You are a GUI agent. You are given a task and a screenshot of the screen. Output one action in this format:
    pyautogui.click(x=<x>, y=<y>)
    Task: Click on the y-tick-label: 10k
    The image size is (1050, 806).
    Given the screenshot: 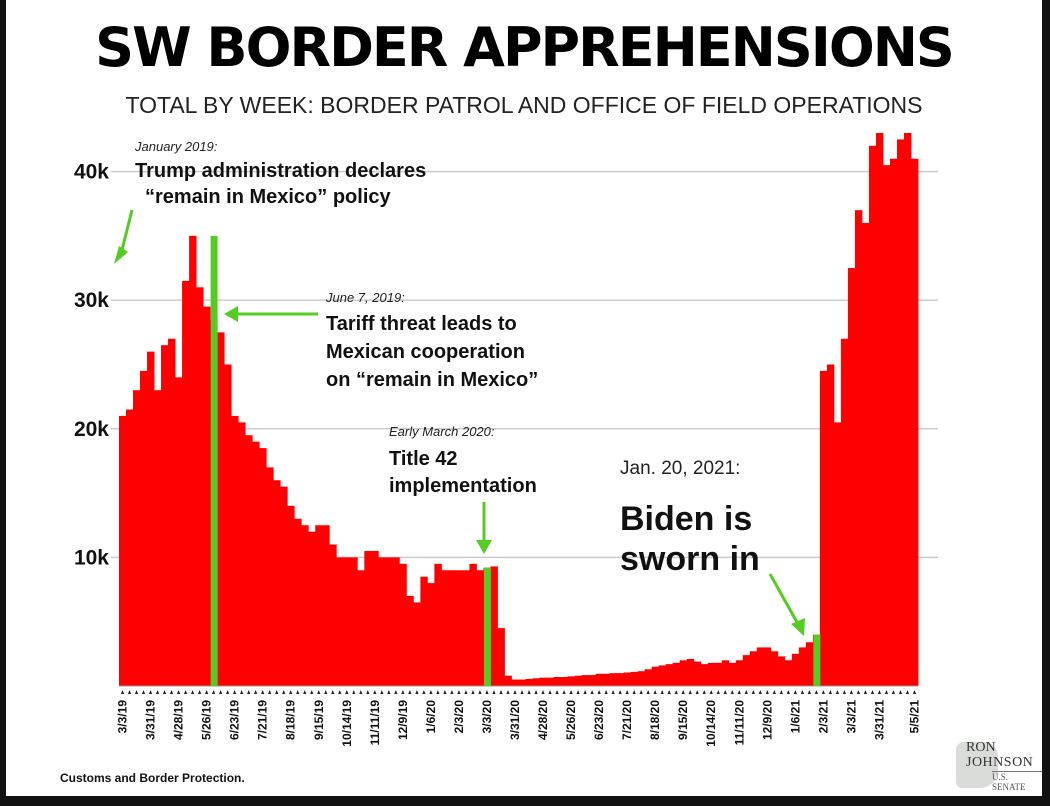 What is the action you would take?
    pyautogui.click(x=91, y=557)
    